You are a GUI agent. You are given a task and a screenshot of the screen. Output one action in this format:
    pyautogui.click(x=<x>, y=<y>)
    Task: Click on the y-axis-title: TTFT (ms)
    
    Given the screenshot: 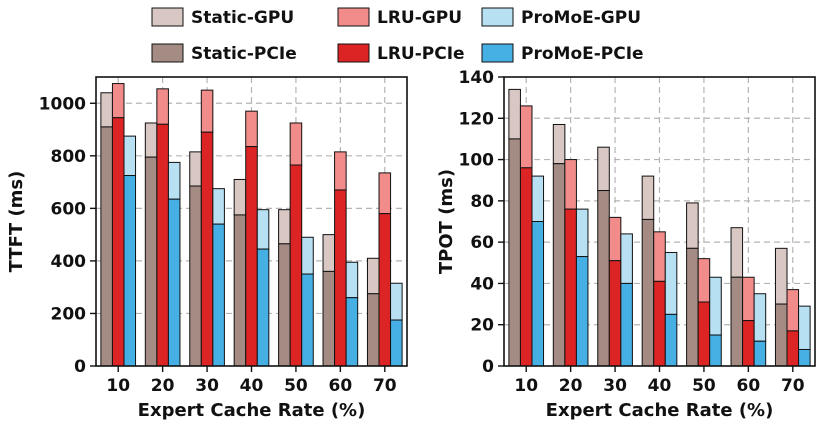 What is the action you would take?
    pyautogui.click(x=16, y=222)
    